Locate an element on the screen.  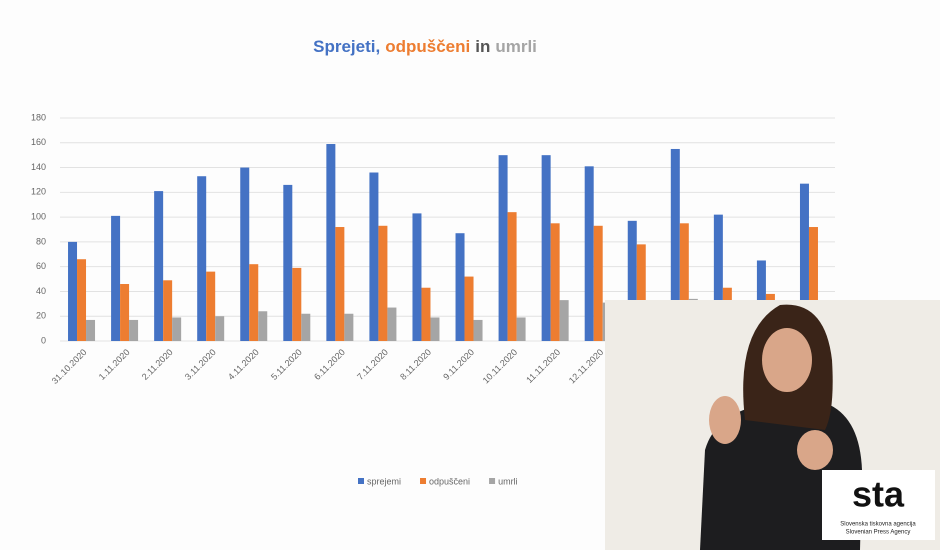
logo-box is located at coordinates (878, 505).